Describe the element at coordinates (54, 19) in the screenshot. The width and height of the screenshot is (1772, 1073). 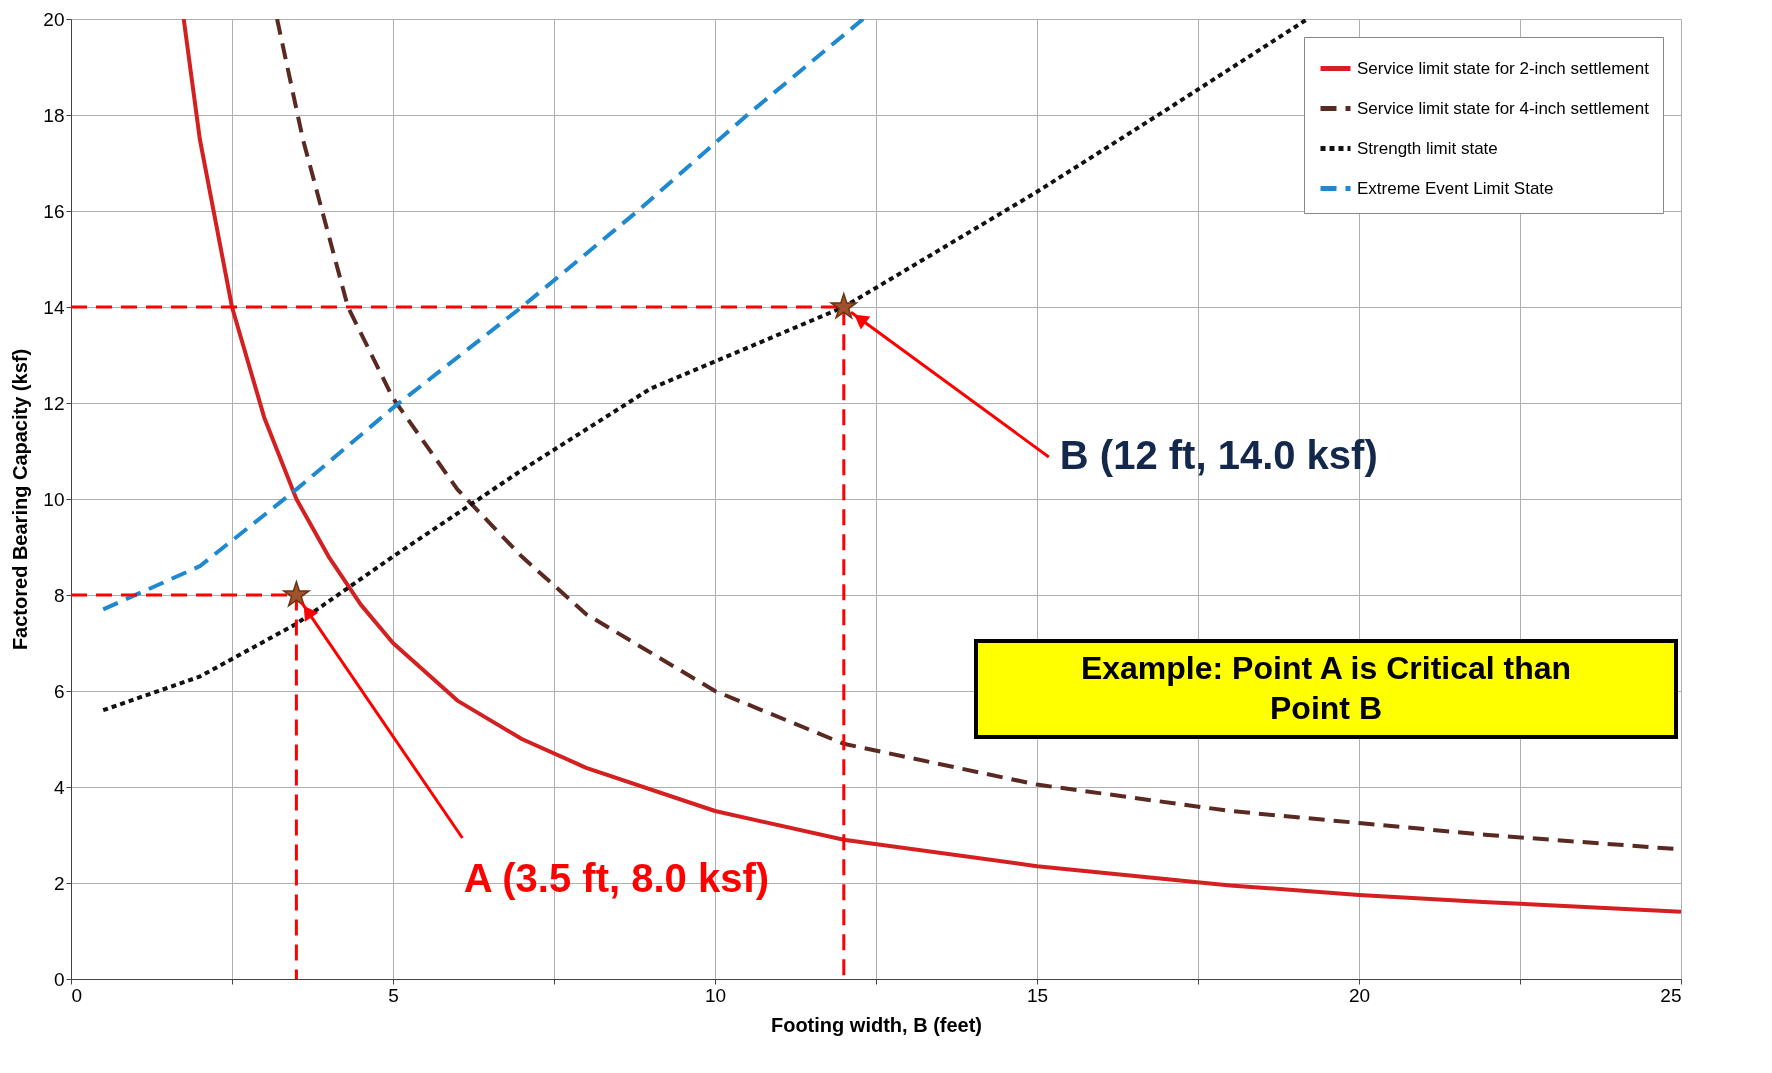
I see `y-tick-label: 20` at that location.